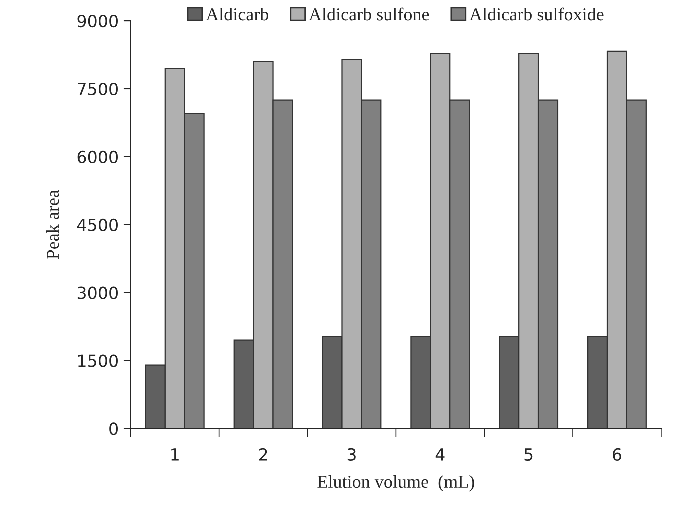 This screenshot has height=526, width=689. What do you see at coordinates (98, 89) in the screenshot?
I see `y-tick-label: 7500` at bounding box center [98, 89].